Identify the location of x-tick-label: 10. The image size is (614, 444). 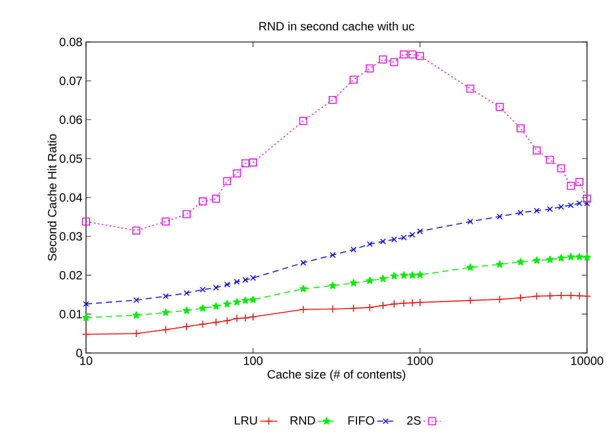
(86, 360).